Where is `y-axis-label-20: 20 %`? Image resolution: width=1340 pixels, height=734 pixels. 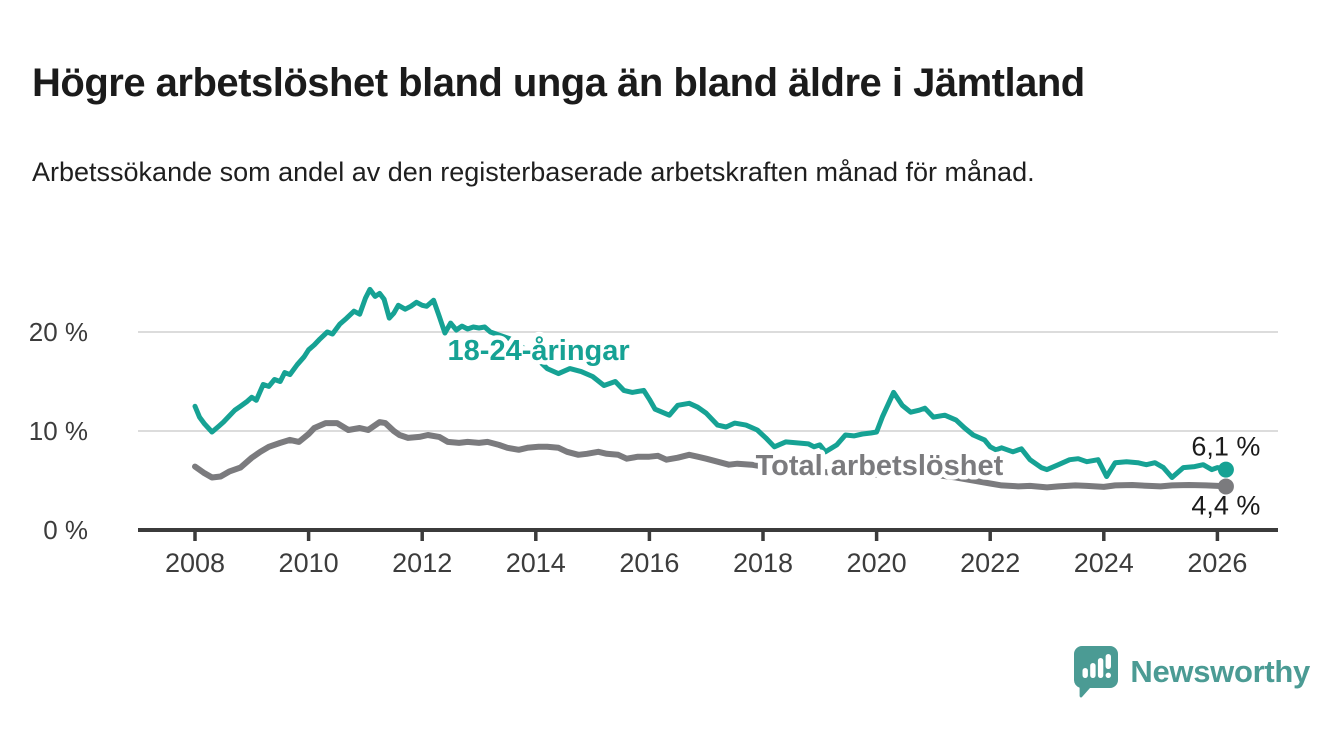
y-axis-label-20: 20 % is located at coordinates (58, 332).